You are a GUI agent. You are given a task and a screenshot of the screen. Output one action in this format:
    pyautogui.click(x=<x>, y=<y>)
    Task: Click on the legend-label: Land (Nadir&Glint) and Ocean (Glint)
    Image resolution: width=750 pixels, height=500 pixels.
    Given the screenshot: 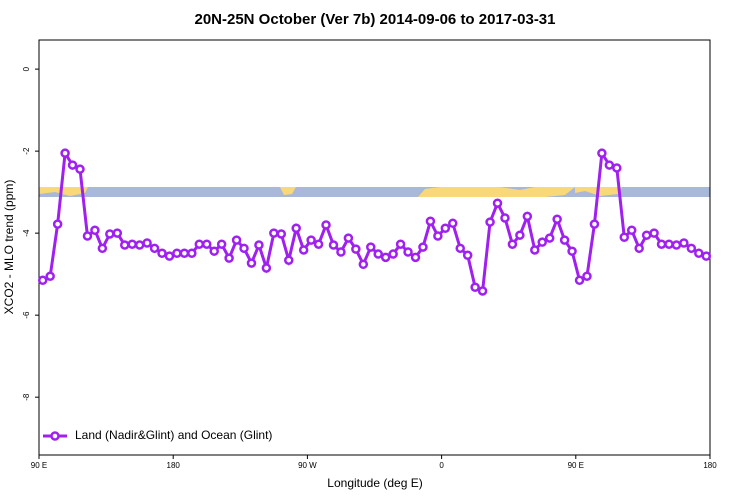 What is the action you would take?
    pyautogui.click(x=173, y=435)
    